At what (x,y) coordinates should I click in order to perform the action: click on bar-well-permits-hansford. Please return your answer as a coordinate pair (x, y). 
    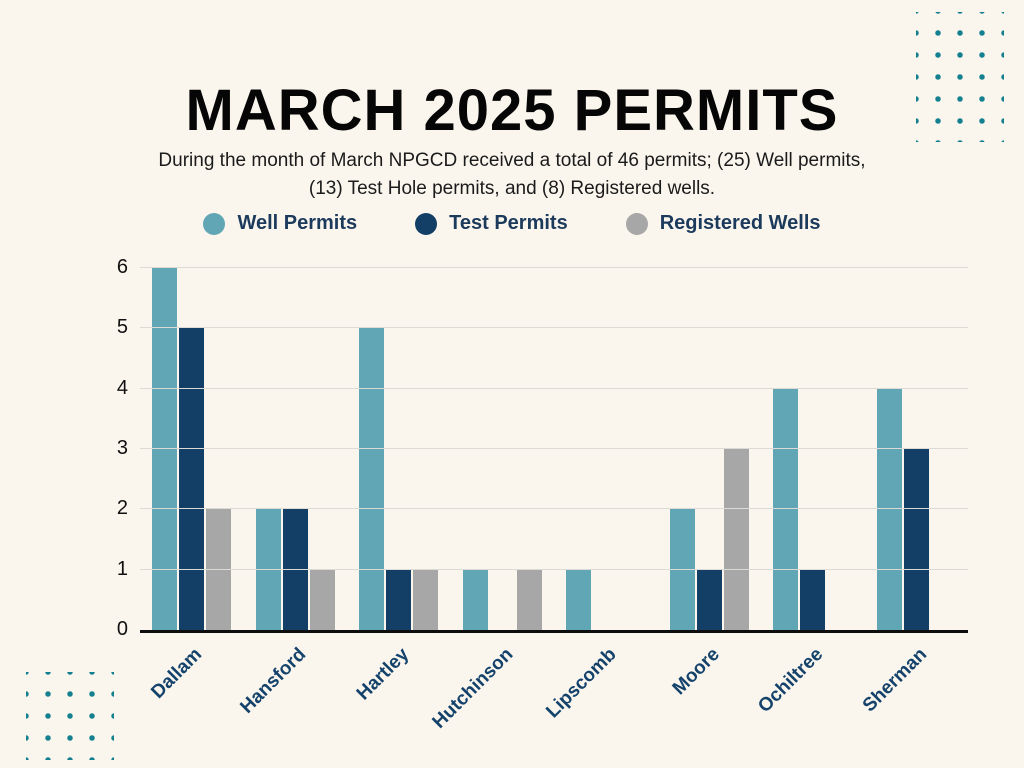
    Looking at the image, I should click on (268, 569).